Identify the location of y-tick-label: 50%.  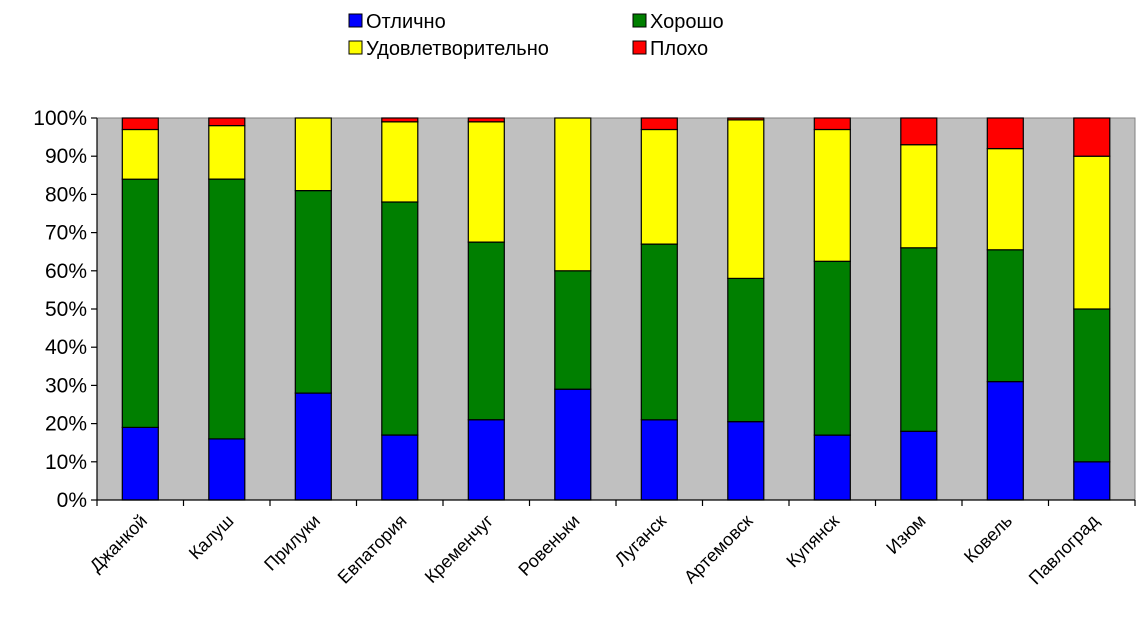
(66, 309).